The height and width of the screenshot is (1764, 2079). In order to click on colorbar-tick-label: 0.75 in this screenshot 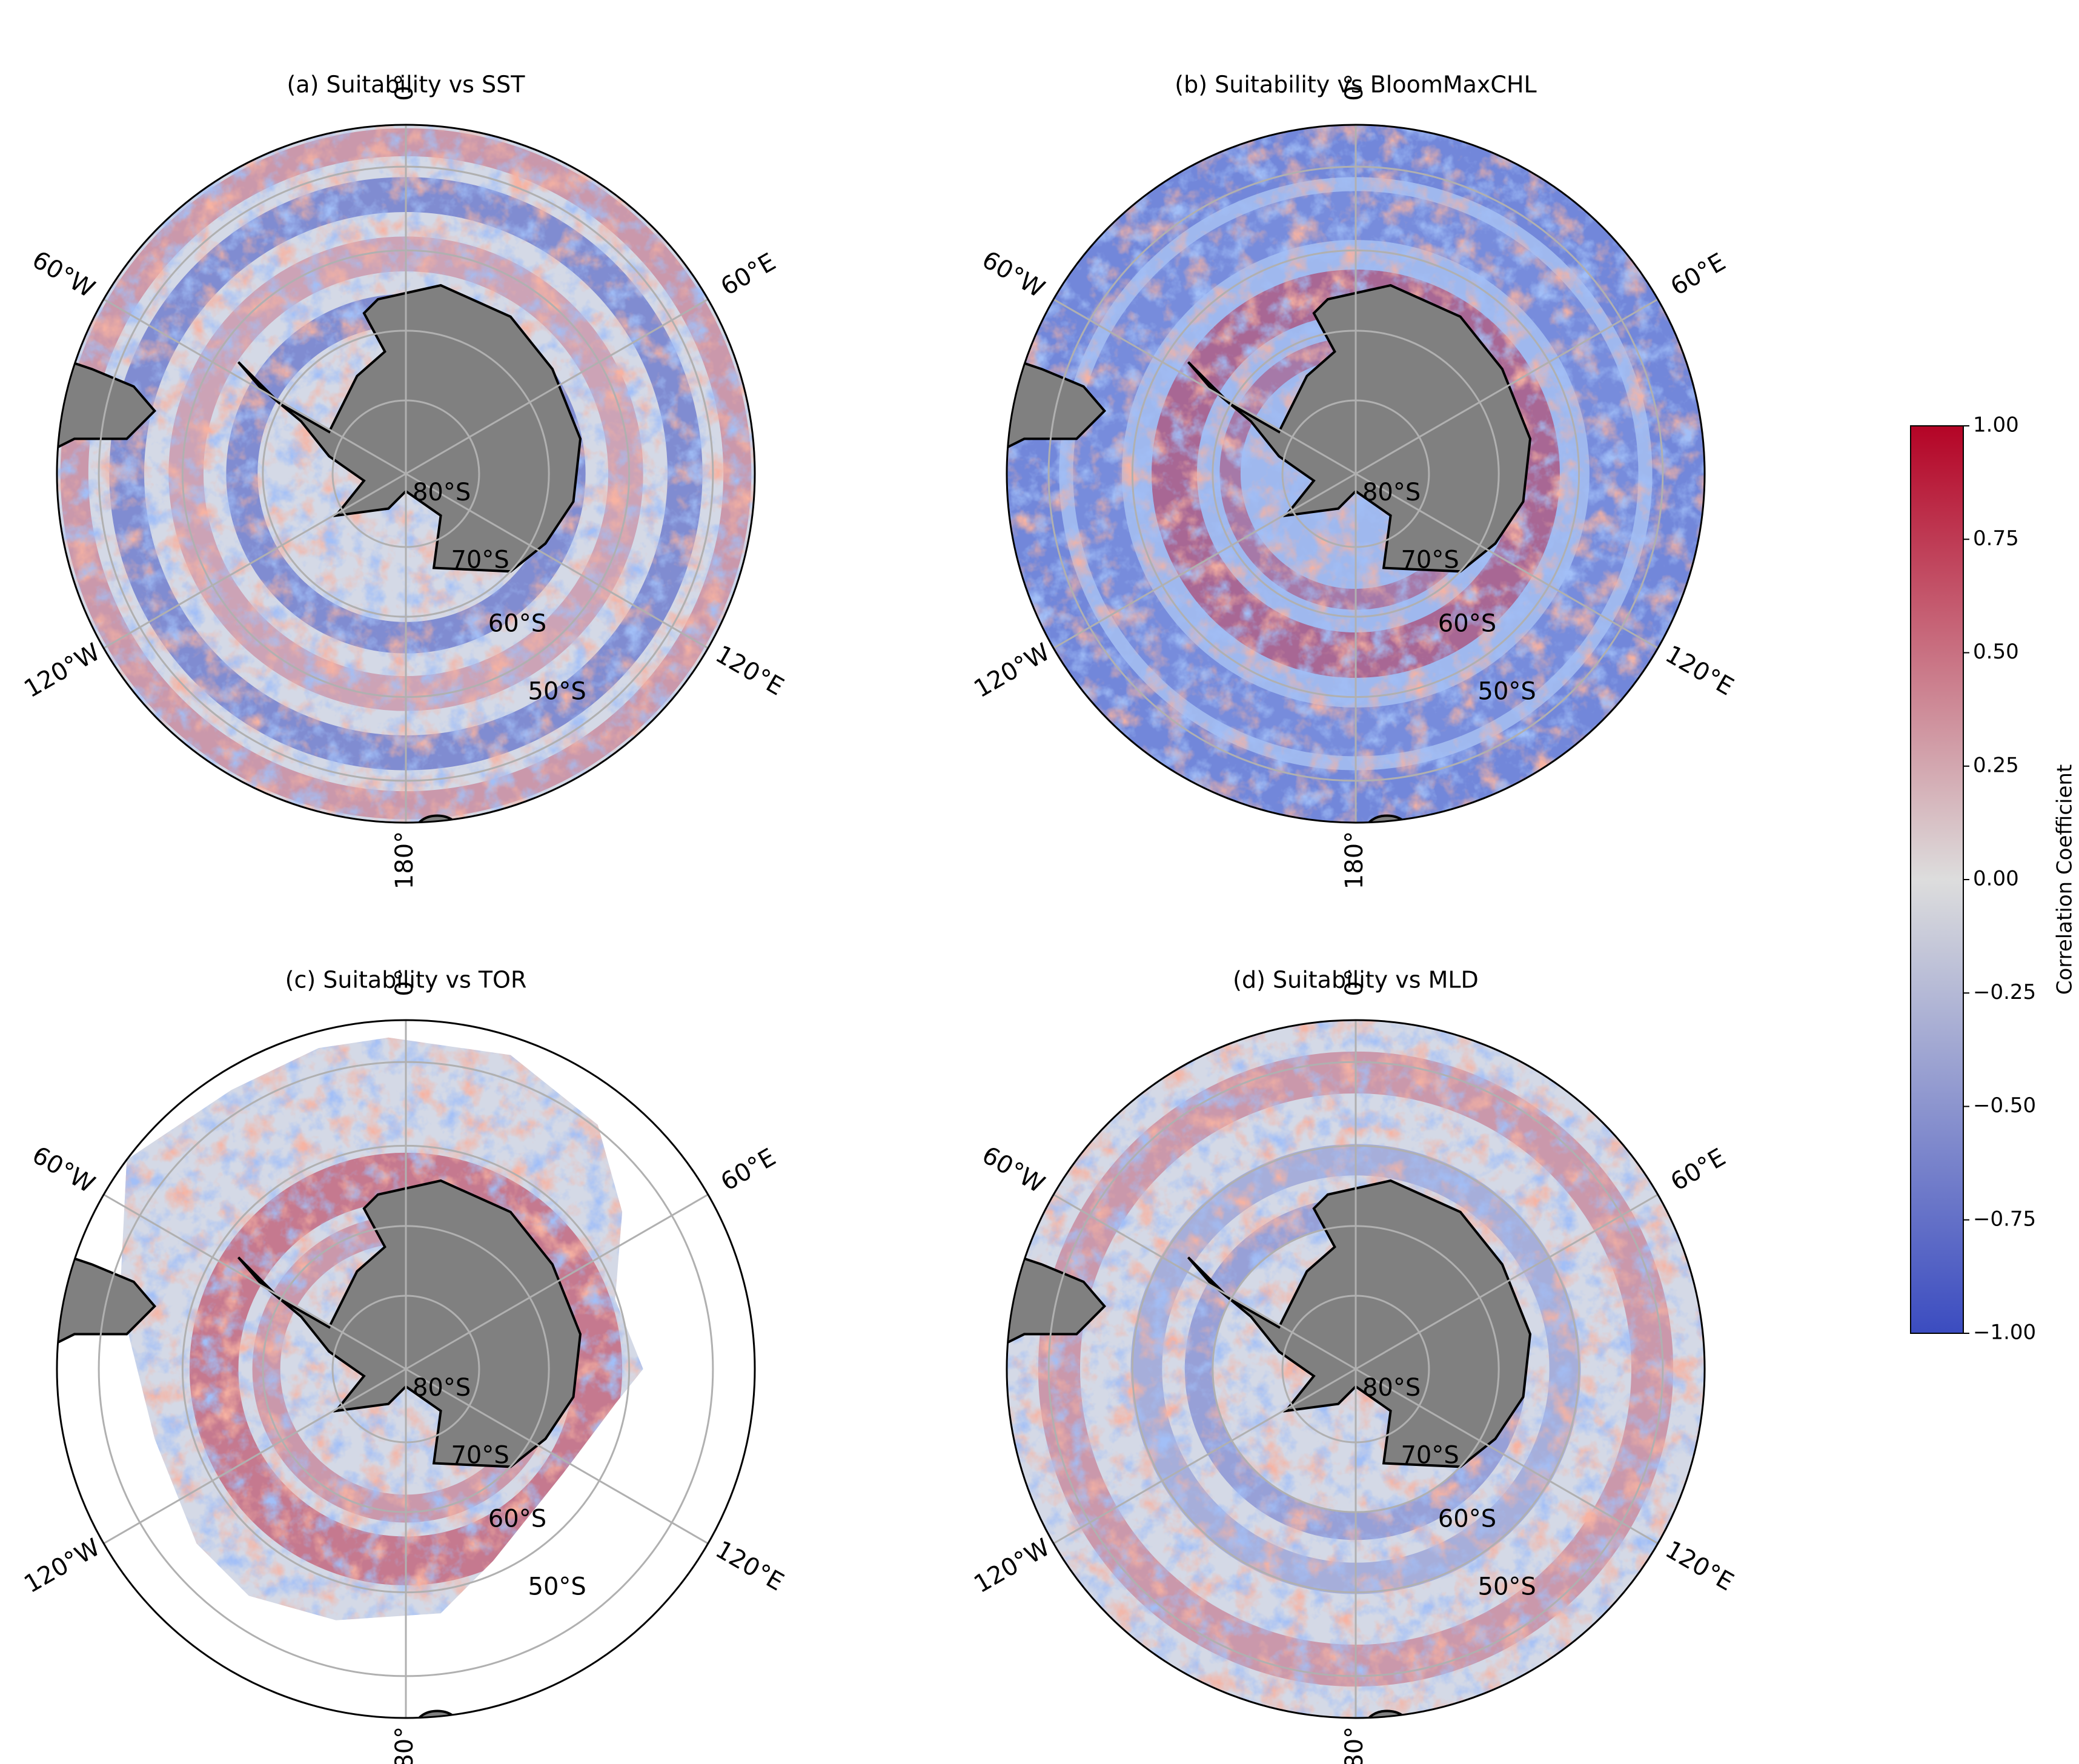, I will do `click(1996, 538)`.